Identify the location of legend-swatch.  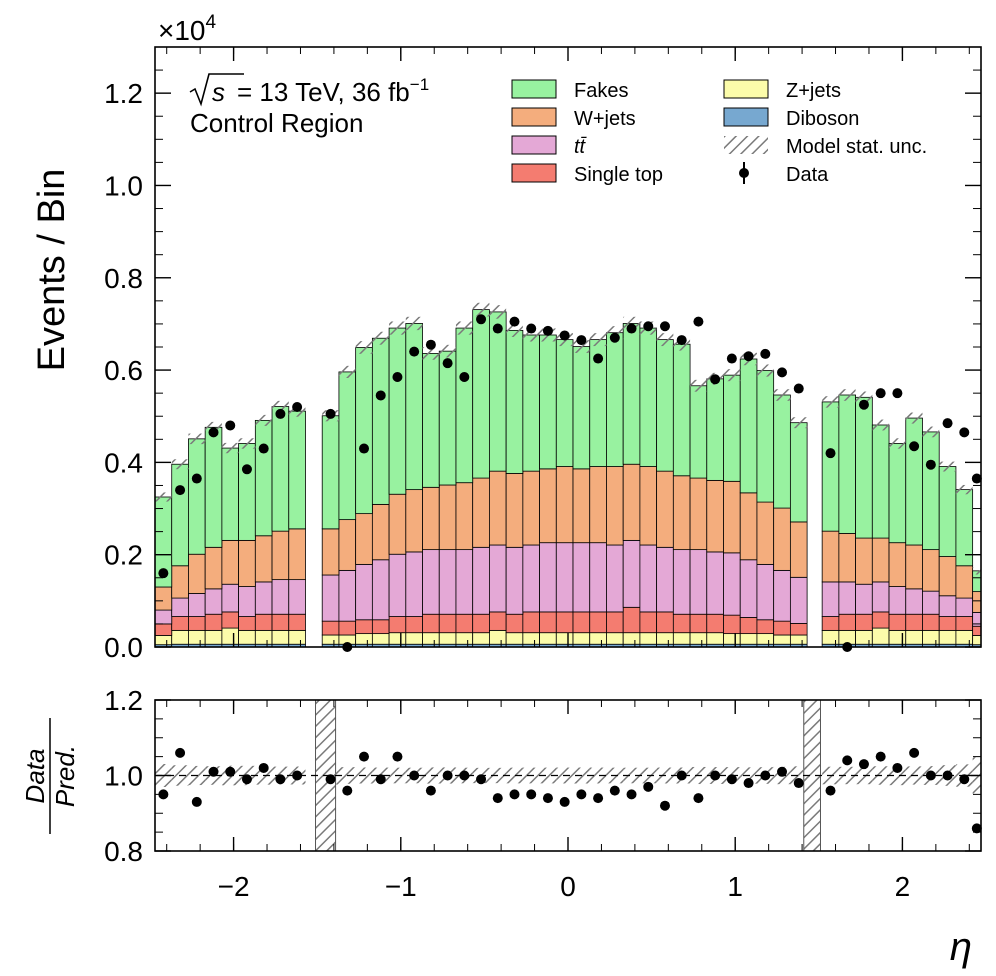
(746, 117).